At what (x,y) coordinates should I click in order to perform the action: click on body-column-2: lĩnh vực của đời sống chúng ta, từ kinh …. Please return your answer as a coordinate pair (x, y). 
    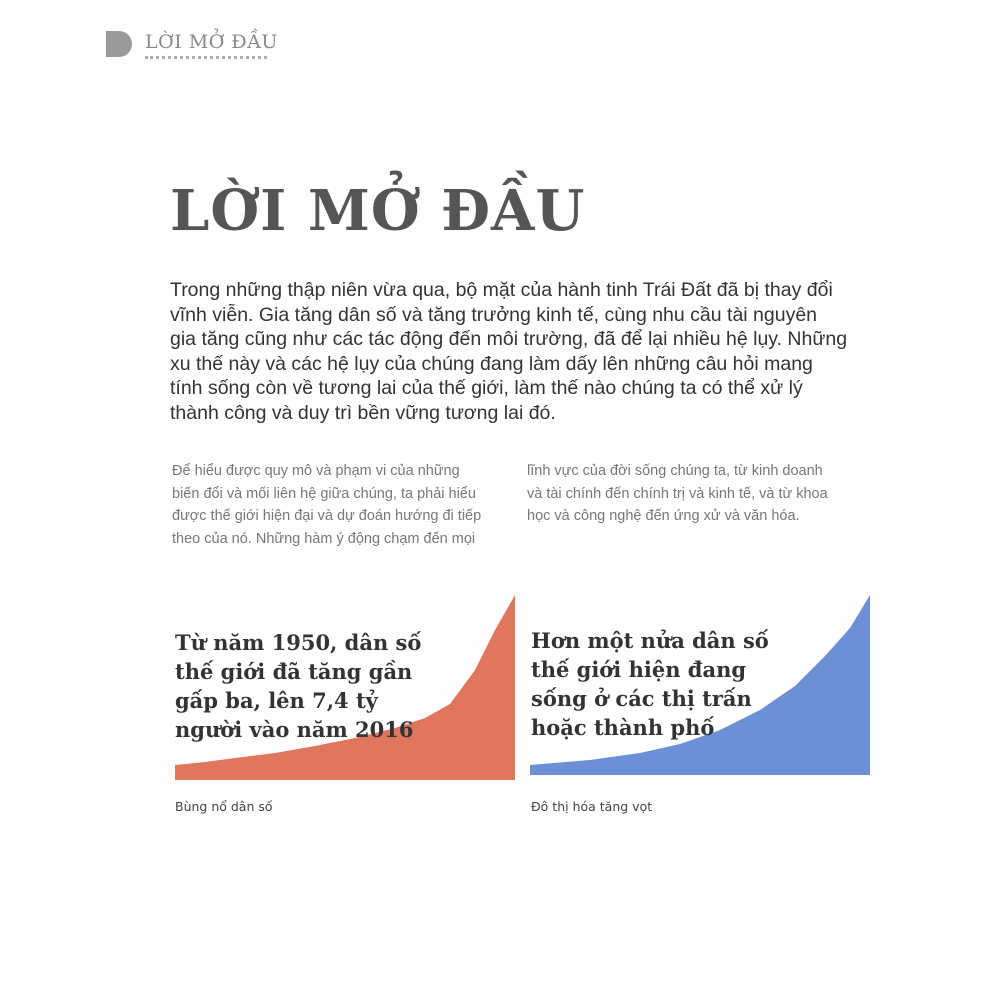
    Looking at the image, I should click on (677, 494).